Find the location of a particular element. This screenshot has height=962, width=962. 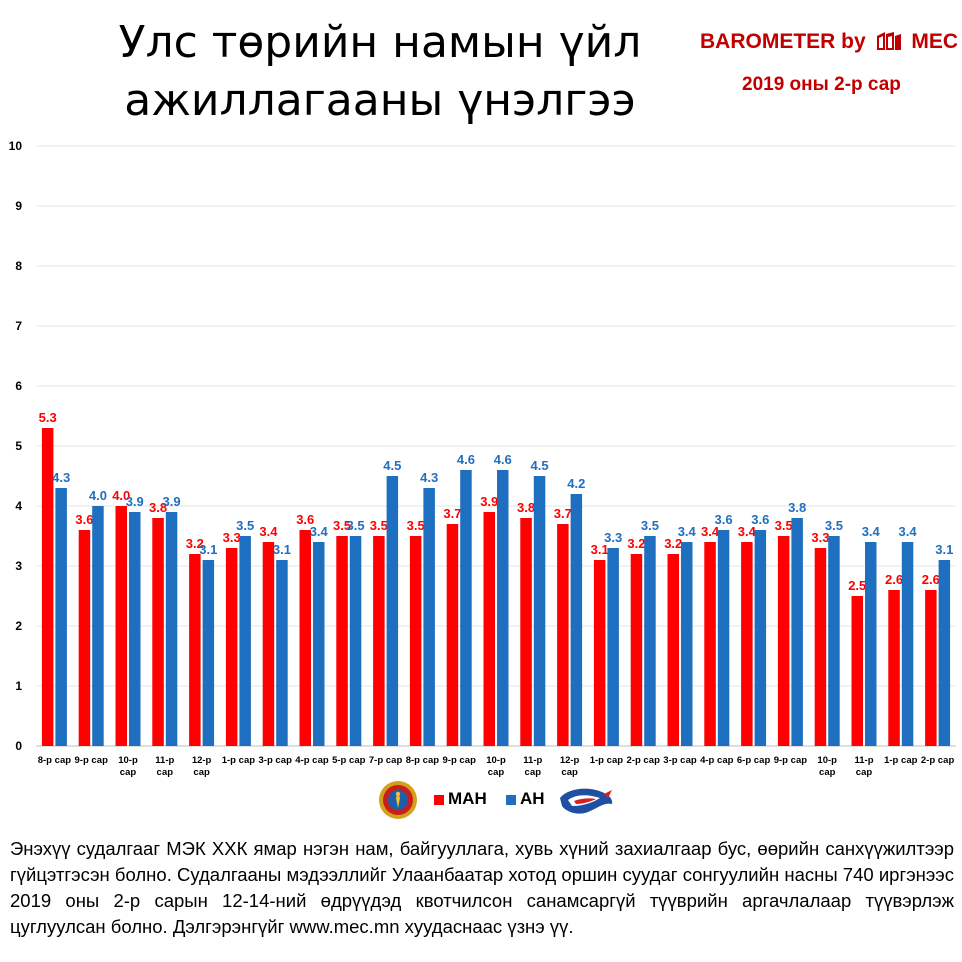

x-tick-label: 11-р is located at coordinates (863, 760).